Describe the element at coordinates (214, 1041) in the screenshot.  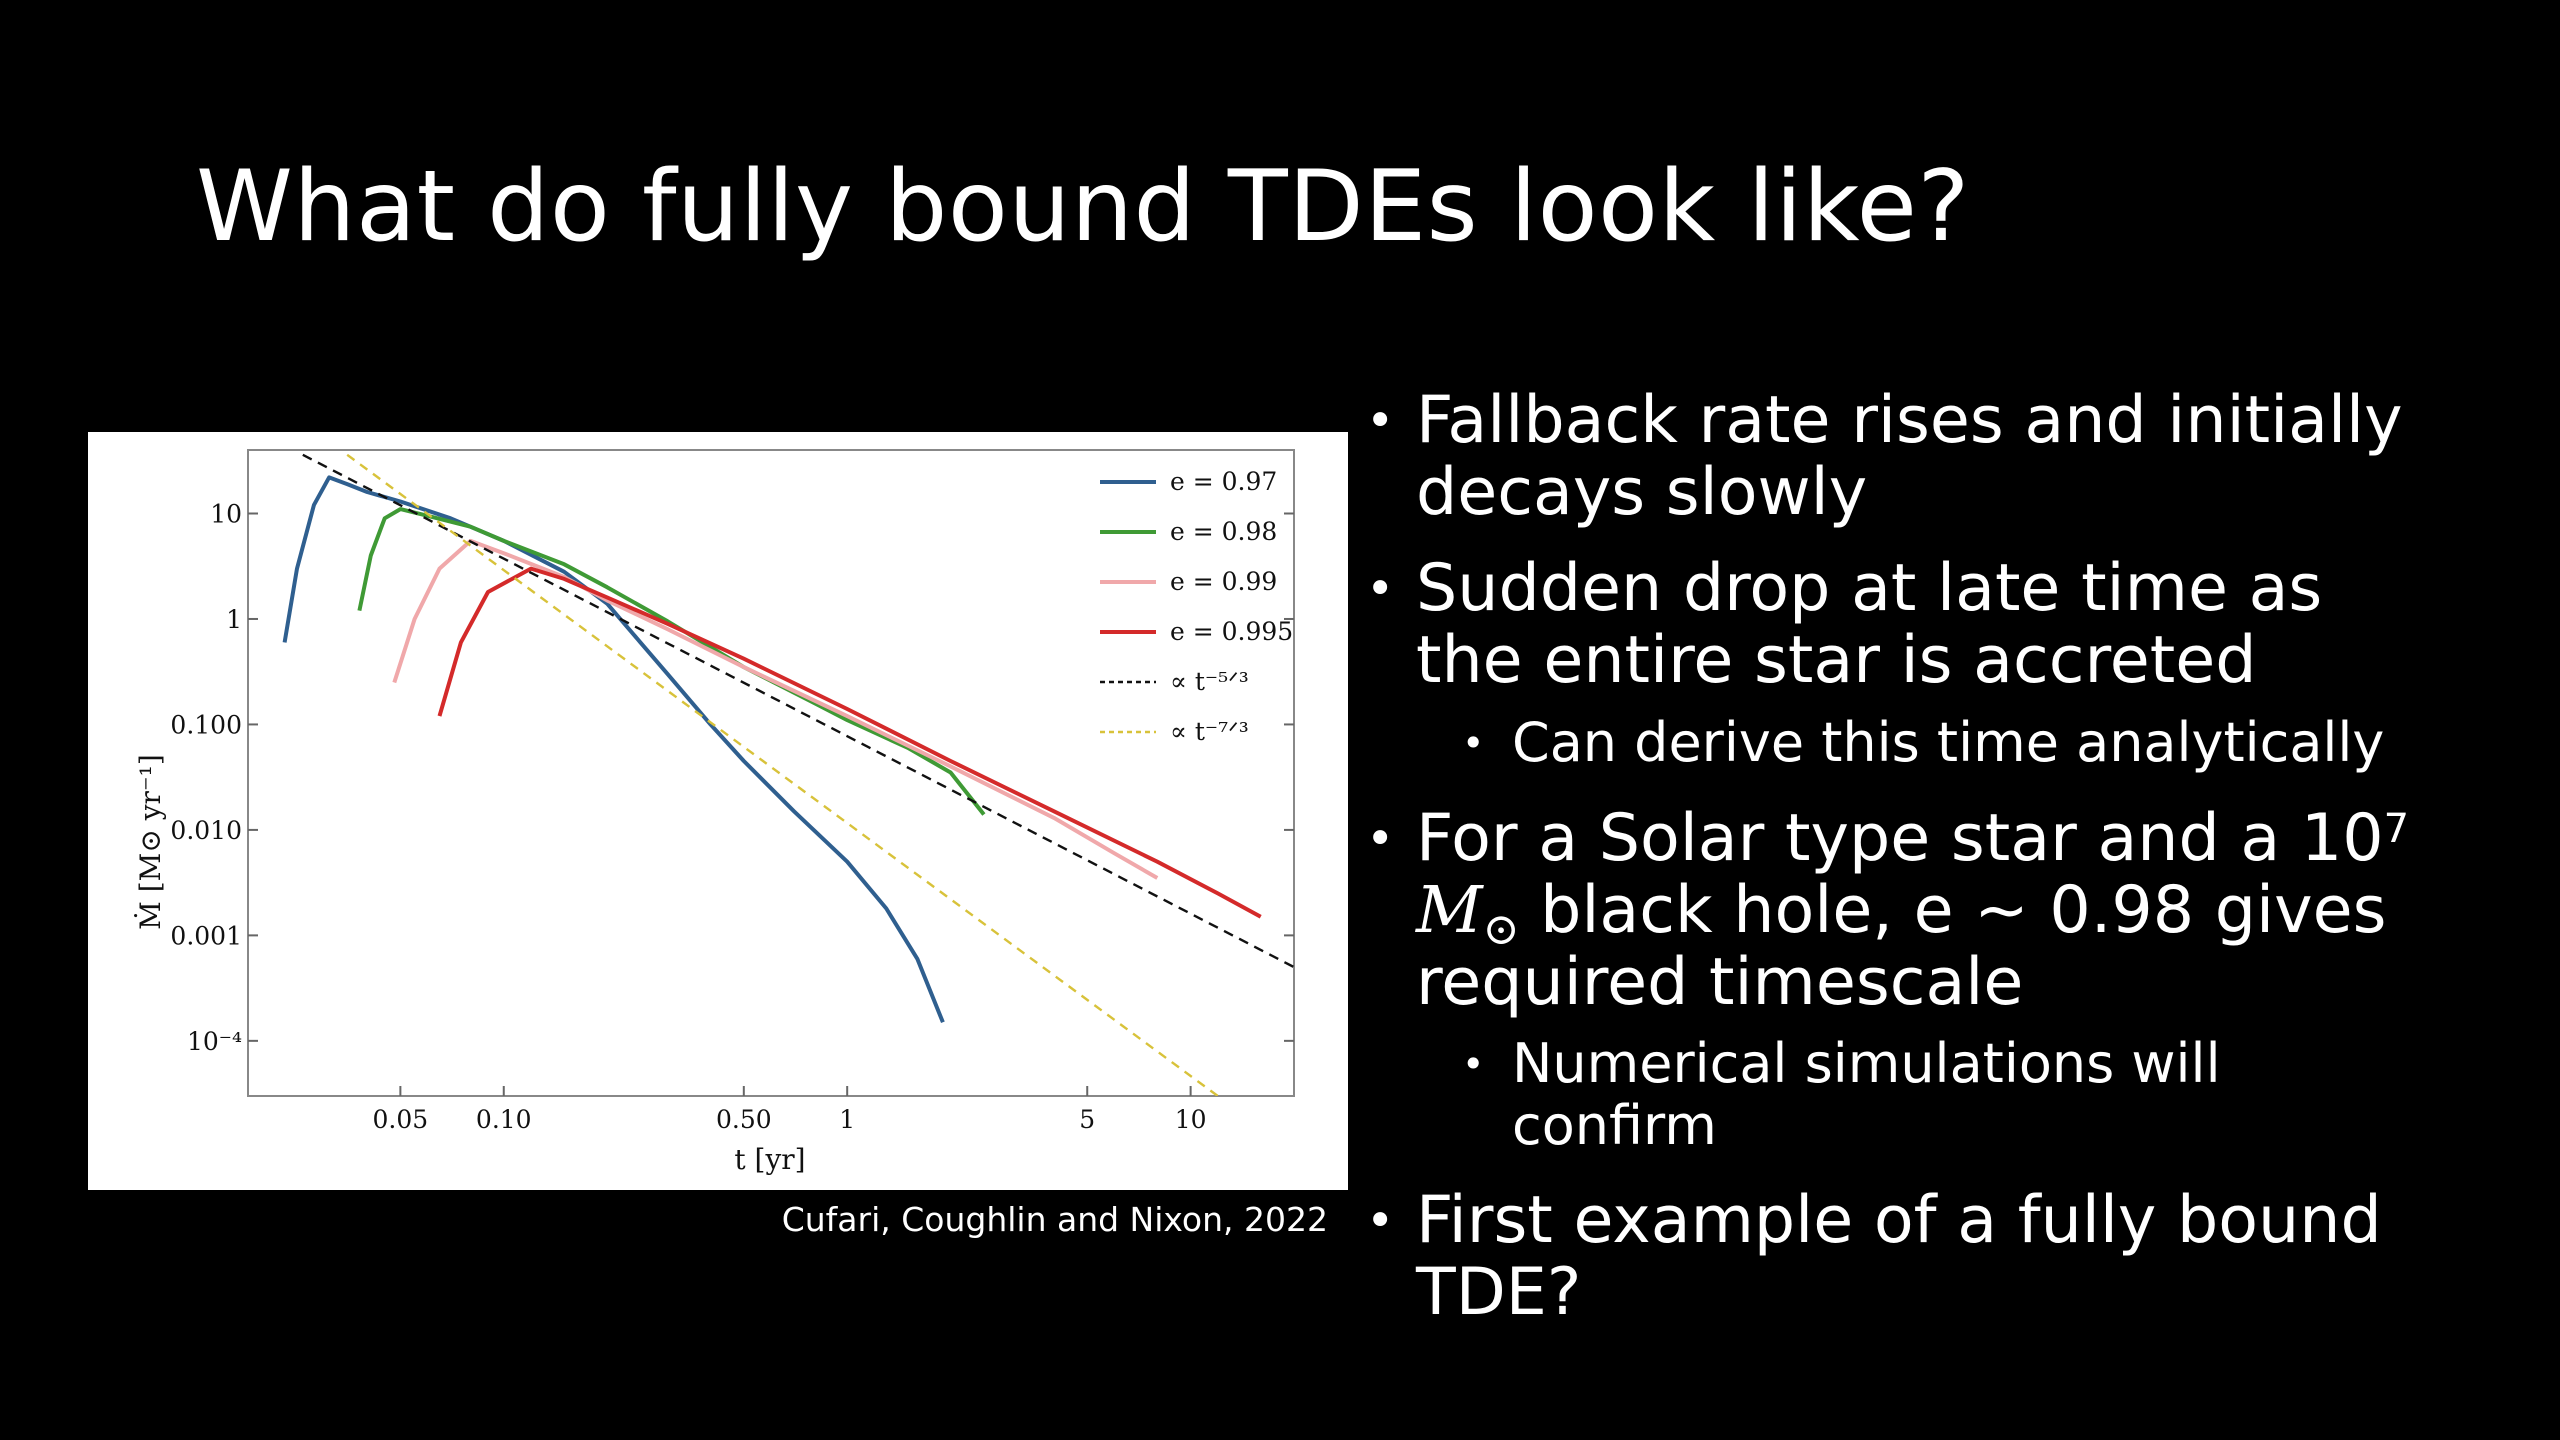
I see `y-tick-label: 10⁻⁴` at that location.